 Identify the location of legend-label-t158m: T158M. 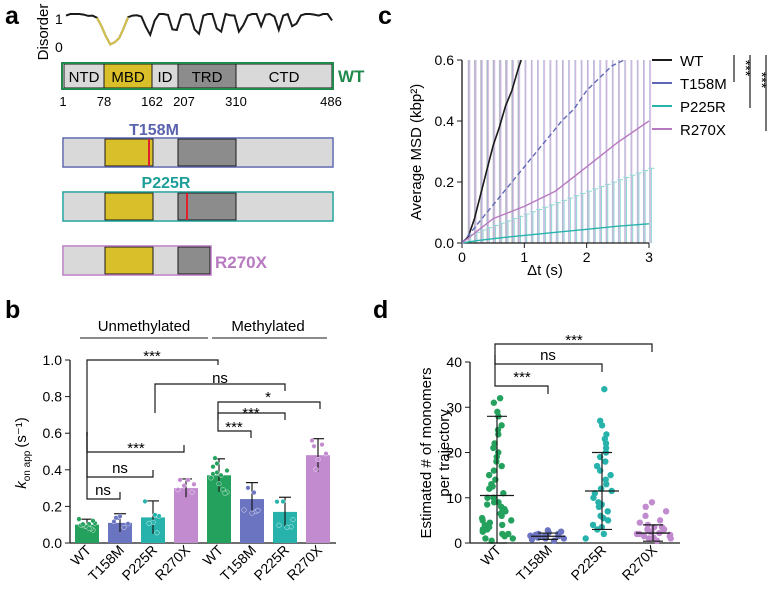
(703, 84).